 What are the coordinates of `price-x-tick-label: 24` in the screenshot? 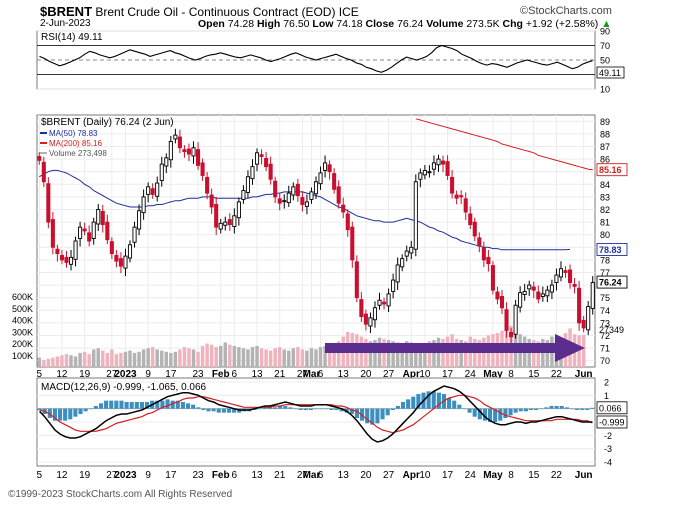 It's located at (471, 374).